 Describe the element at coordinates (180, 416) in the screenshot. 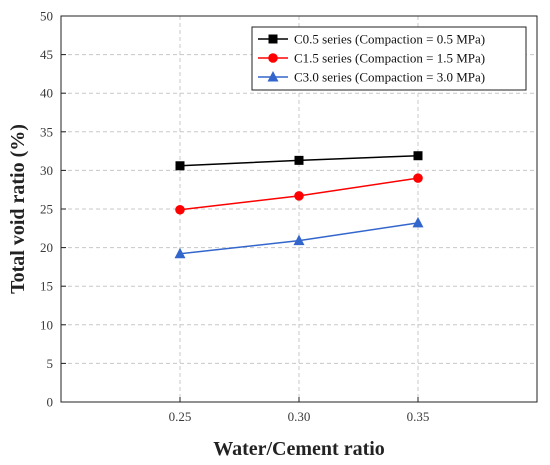

I see `x-tick-label: 0.25` at that location.